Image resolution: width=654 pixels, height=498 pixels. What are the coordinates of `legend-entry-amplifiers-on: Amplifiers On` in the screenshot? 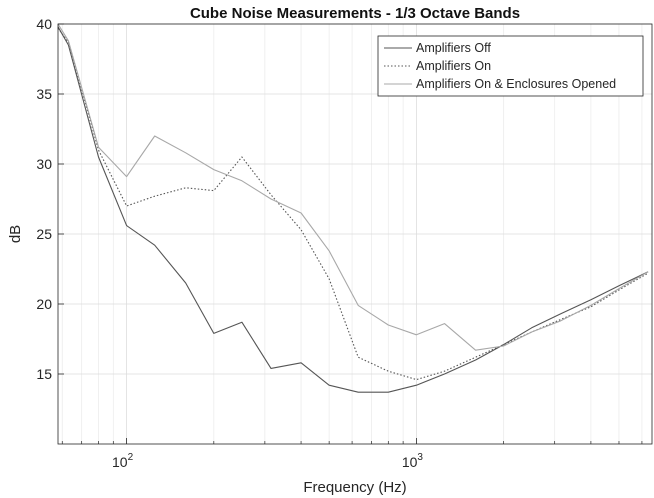 It's located at (453, 66).